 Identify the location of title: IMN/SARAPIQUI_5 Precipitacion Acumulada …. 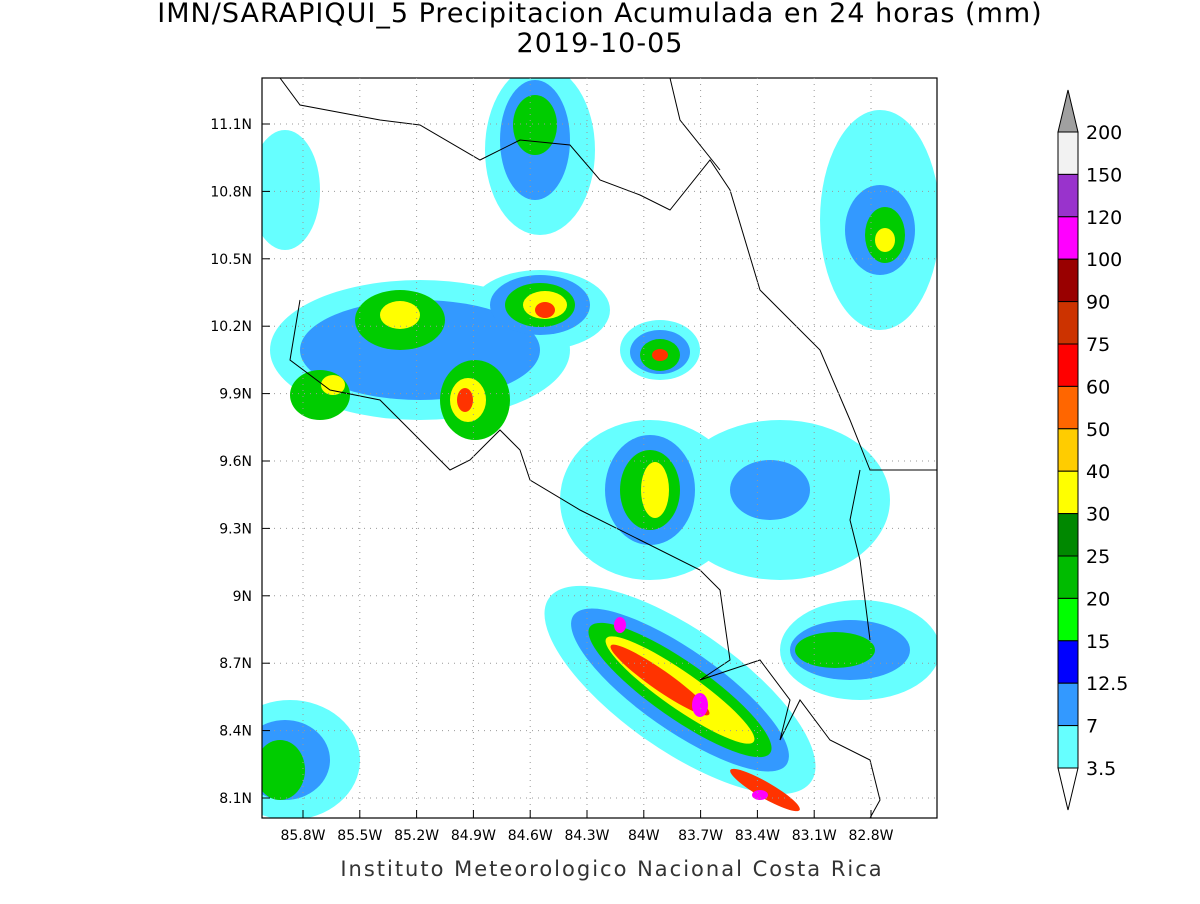
(599, 14).